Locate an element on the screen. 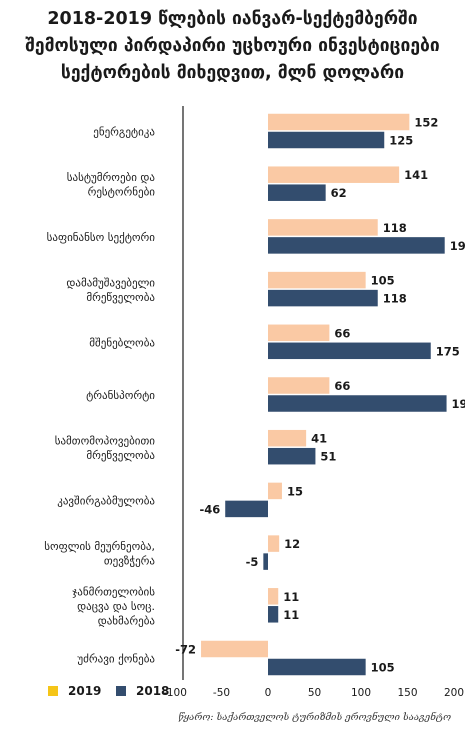 This screenshot has height=735, width=465. category-label: დამამუშავებელი is located at coordinates (110, 282).